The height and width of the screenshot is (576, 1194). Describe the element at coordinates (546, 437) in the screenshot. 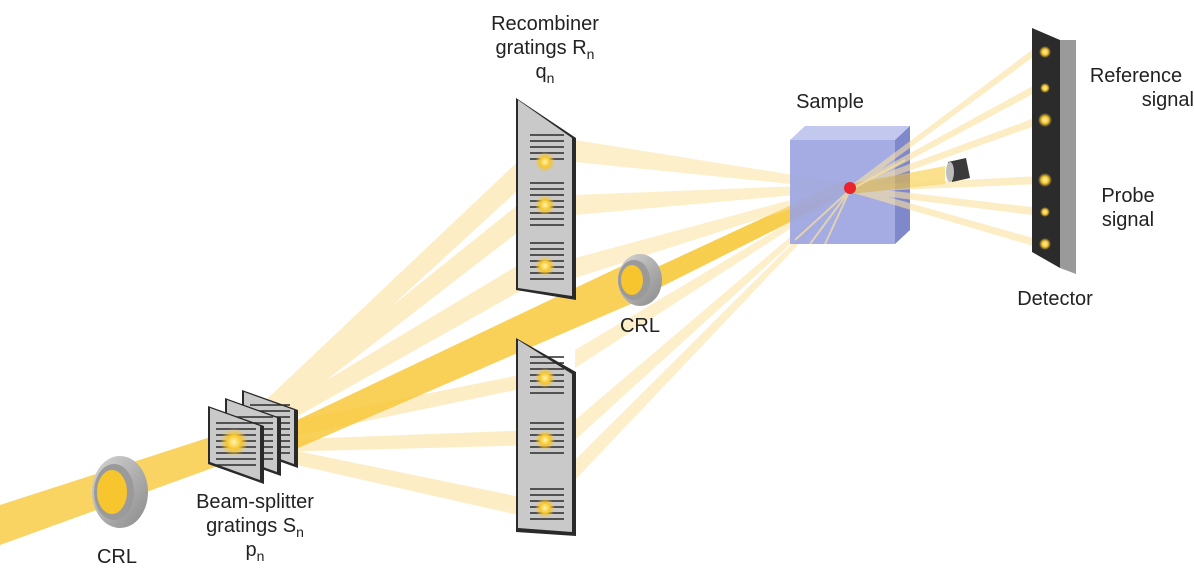

I see `recombiner-grating-lower` at that location.